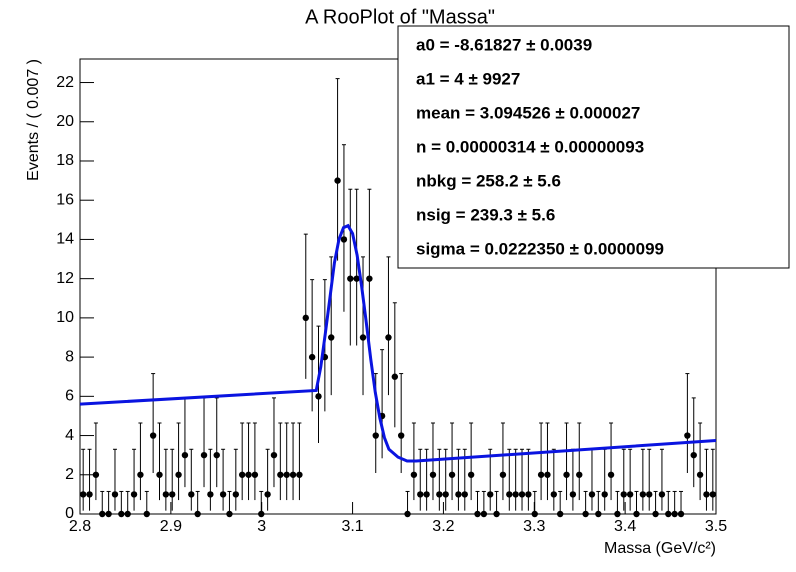 This screenshot has width=796, height=572. What do you see at coordinates (65, 199) in the screenshot?
I see `y-tick-label: 16` at bounding box center [65, 199].